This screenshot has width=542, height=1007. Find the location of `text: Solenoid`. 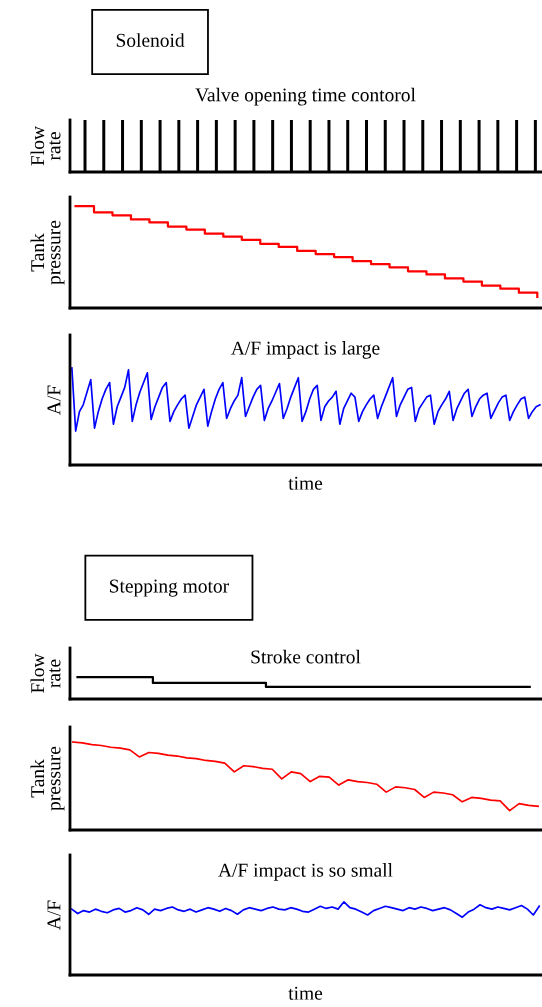

text: Solenoid is located at coordinates (150, 40).